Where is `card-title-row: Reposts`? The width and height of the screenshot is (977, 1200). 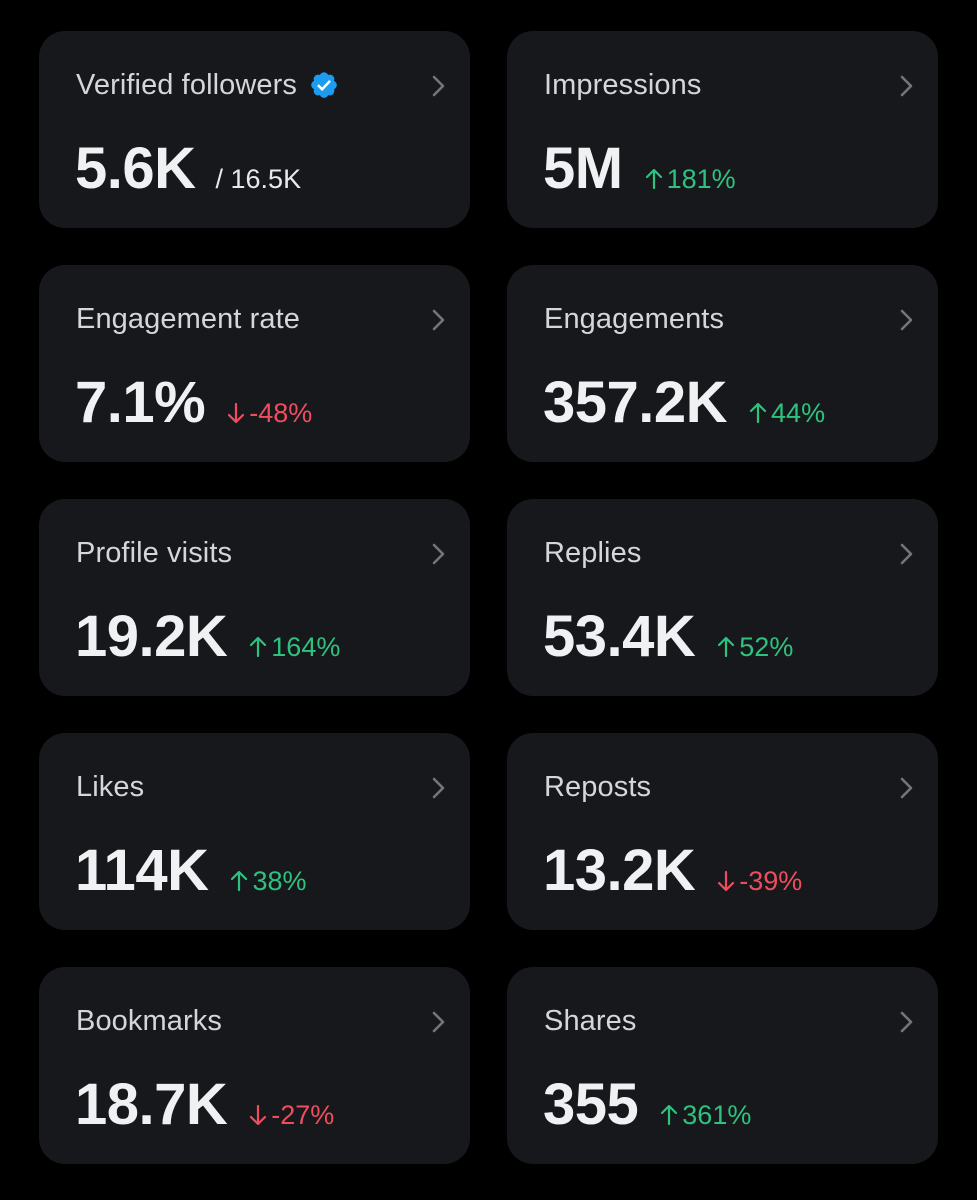
card-title-row: Reposts is located at coordinates (597, 787).